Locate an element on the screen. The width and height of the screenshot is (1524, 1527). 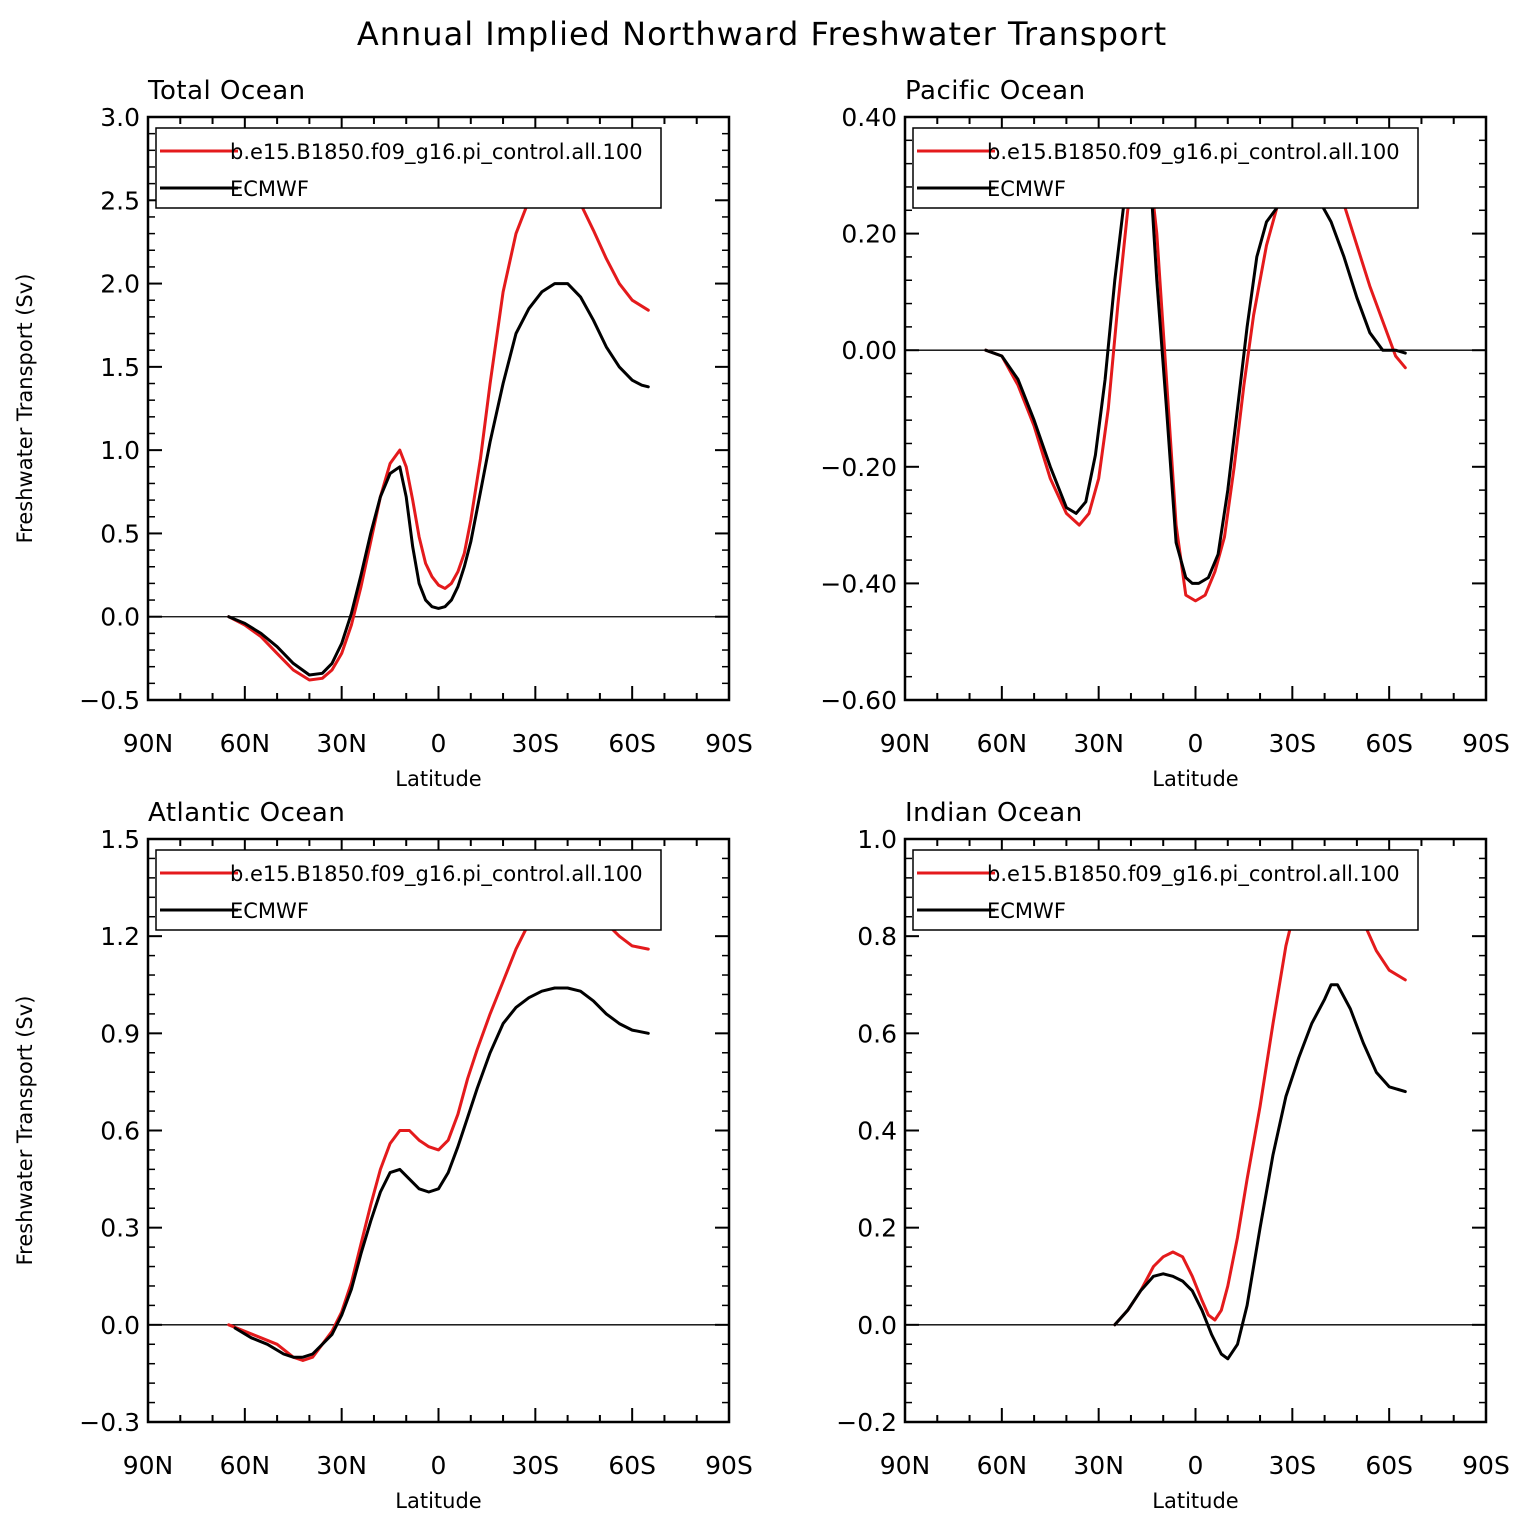
total-ocean-ytick-label: 2.0 is located at coordinates (120, 284).